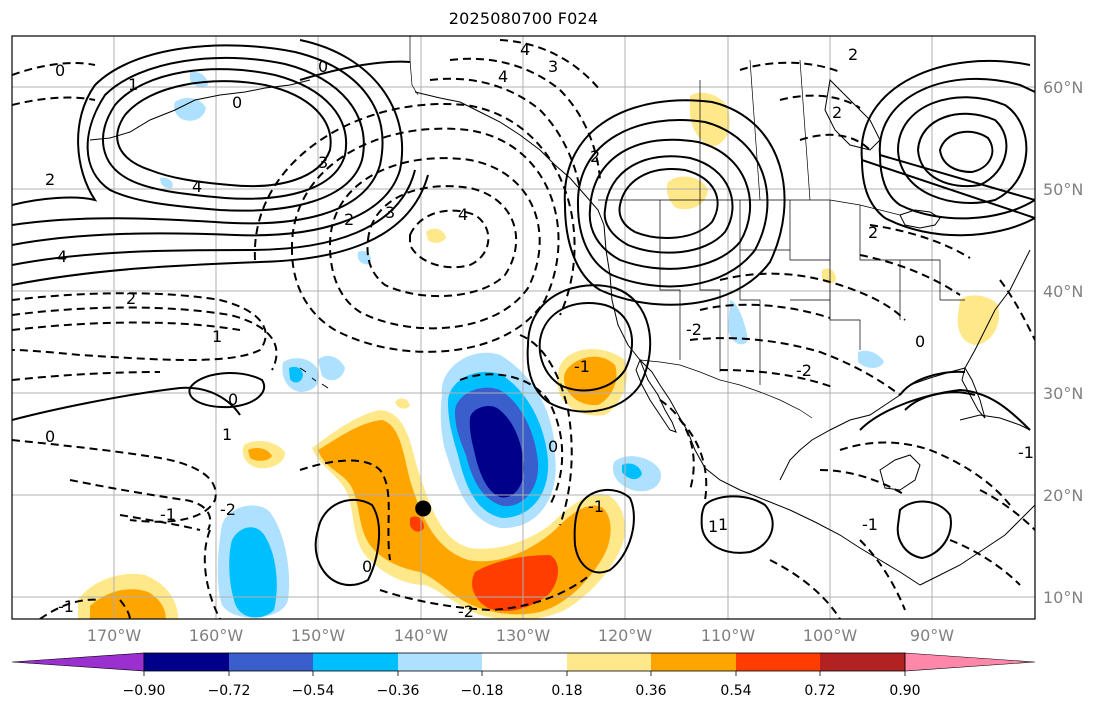  What do you see at coordinates (656, 395) in the screenshot?
I see `baja-peninsula` at bounding box center [656, 395].